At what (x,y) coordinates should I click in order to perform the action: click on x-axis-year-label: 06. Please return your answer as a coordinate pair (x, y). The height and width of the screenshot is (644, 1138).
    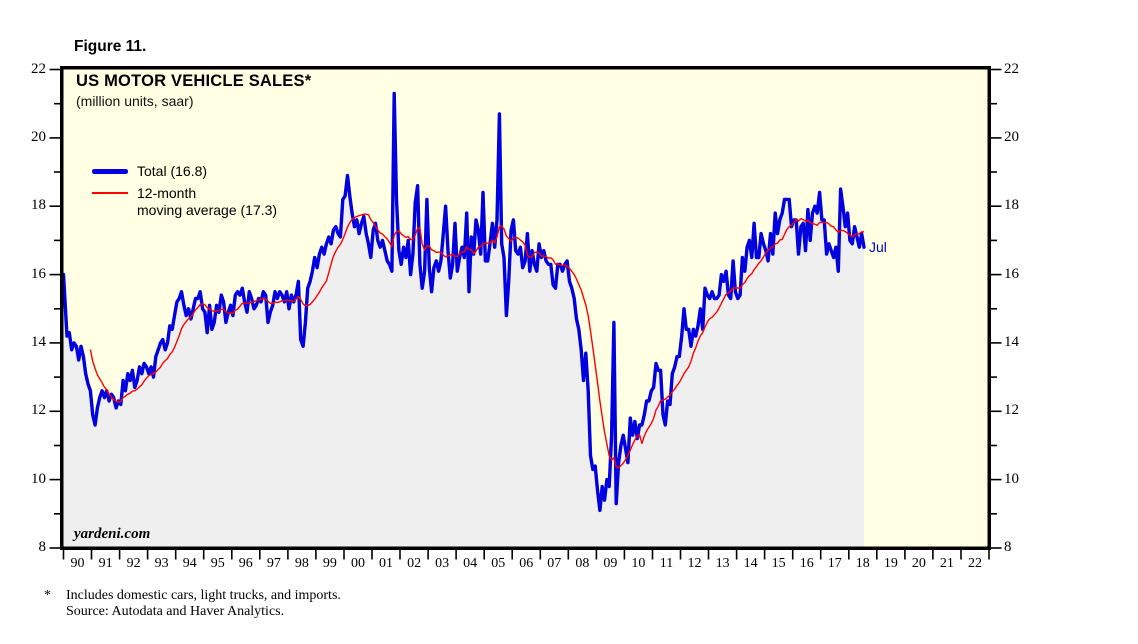
    Looking at the image, I should click on (526, 563).